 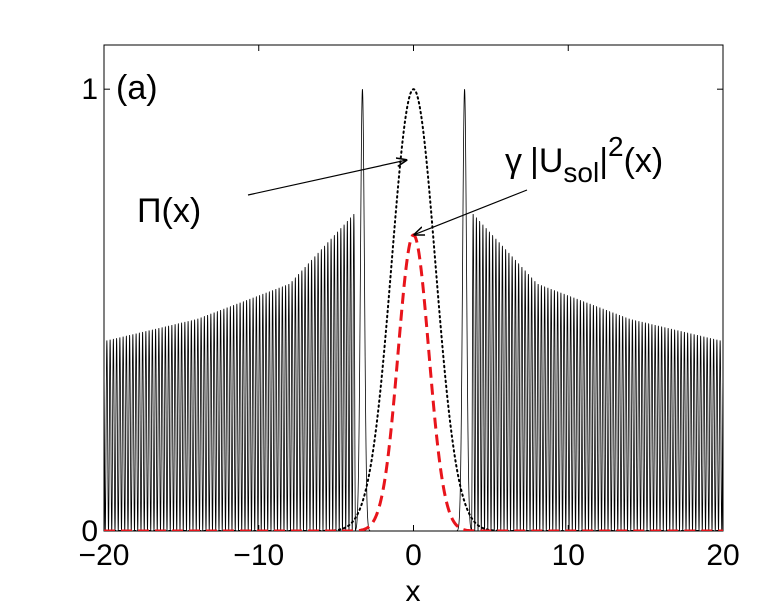 What do you see at coordinates (413, 590) in the screenshot?
I see `x-axis-label: x` at bounding box center [413, 590].